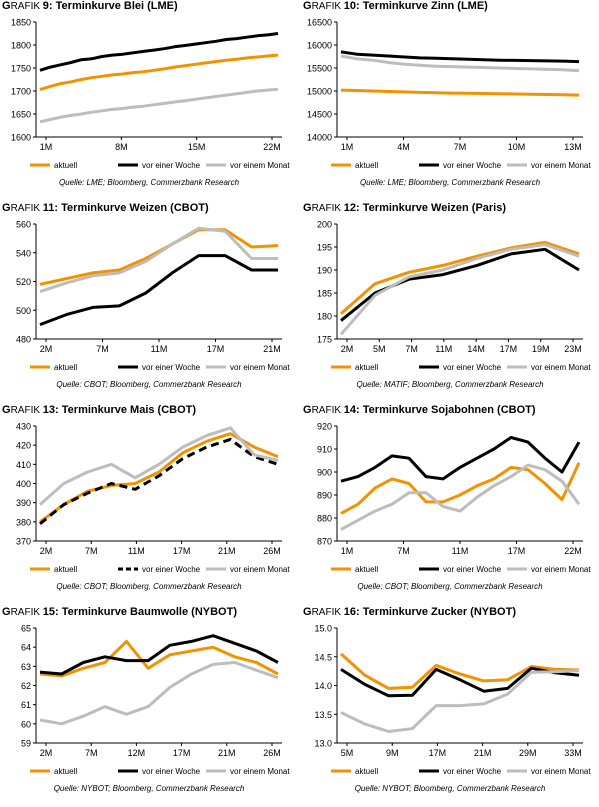 The width and height of the screenshot is (599, 807). I want to click on x-tick-label: 23M, so click(573, 349).